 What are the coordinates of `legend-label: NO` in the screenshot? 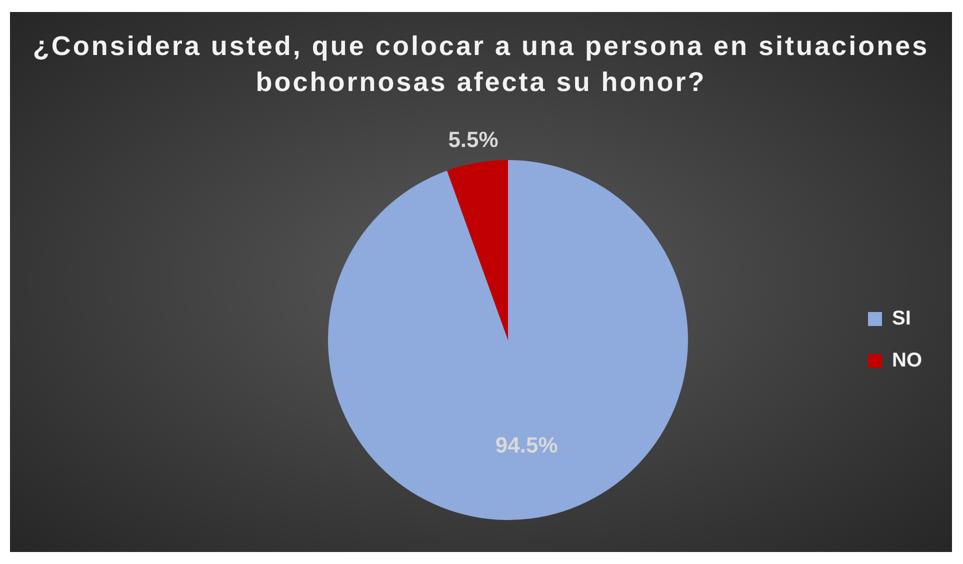 It's located at (907, 361).